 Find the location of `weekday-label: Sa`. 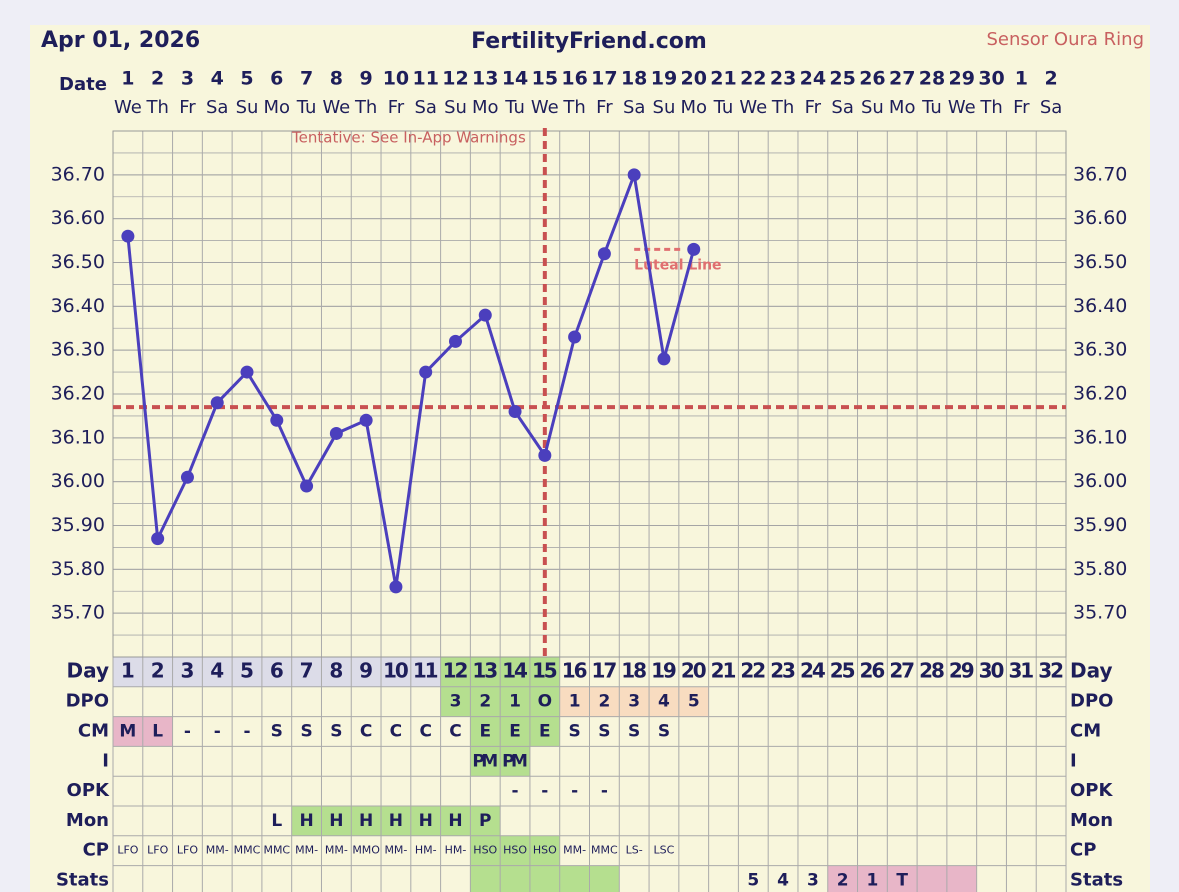

weekday-label: Sa is located at coordinates (842, 107).